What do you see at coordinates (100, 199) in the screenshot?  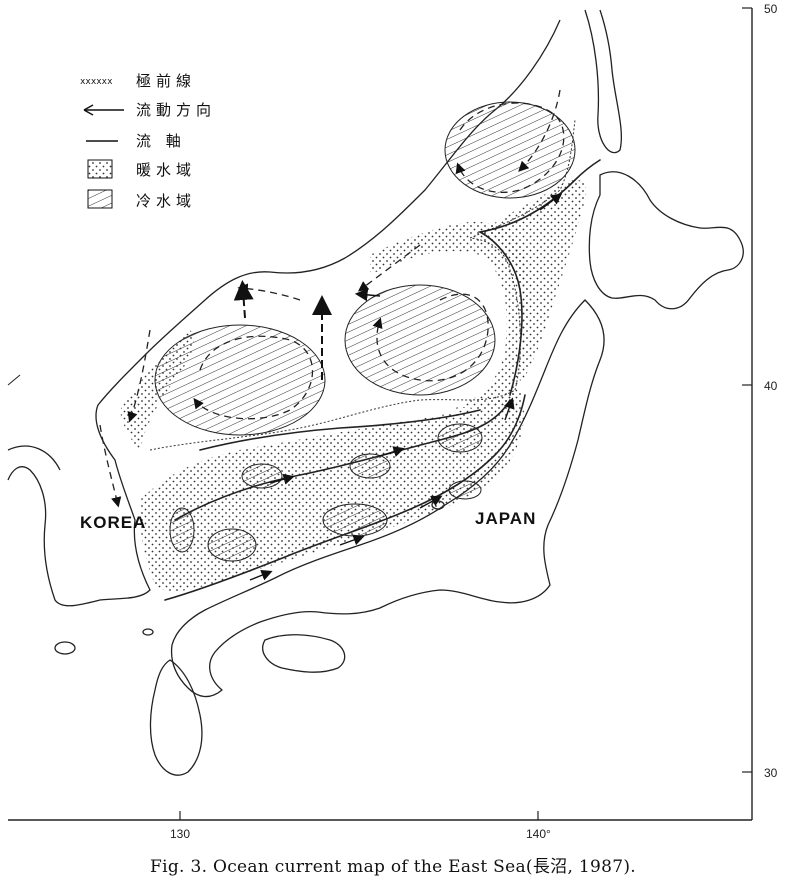 I see `cold-water-symbol` at bounding box center [100, 199].